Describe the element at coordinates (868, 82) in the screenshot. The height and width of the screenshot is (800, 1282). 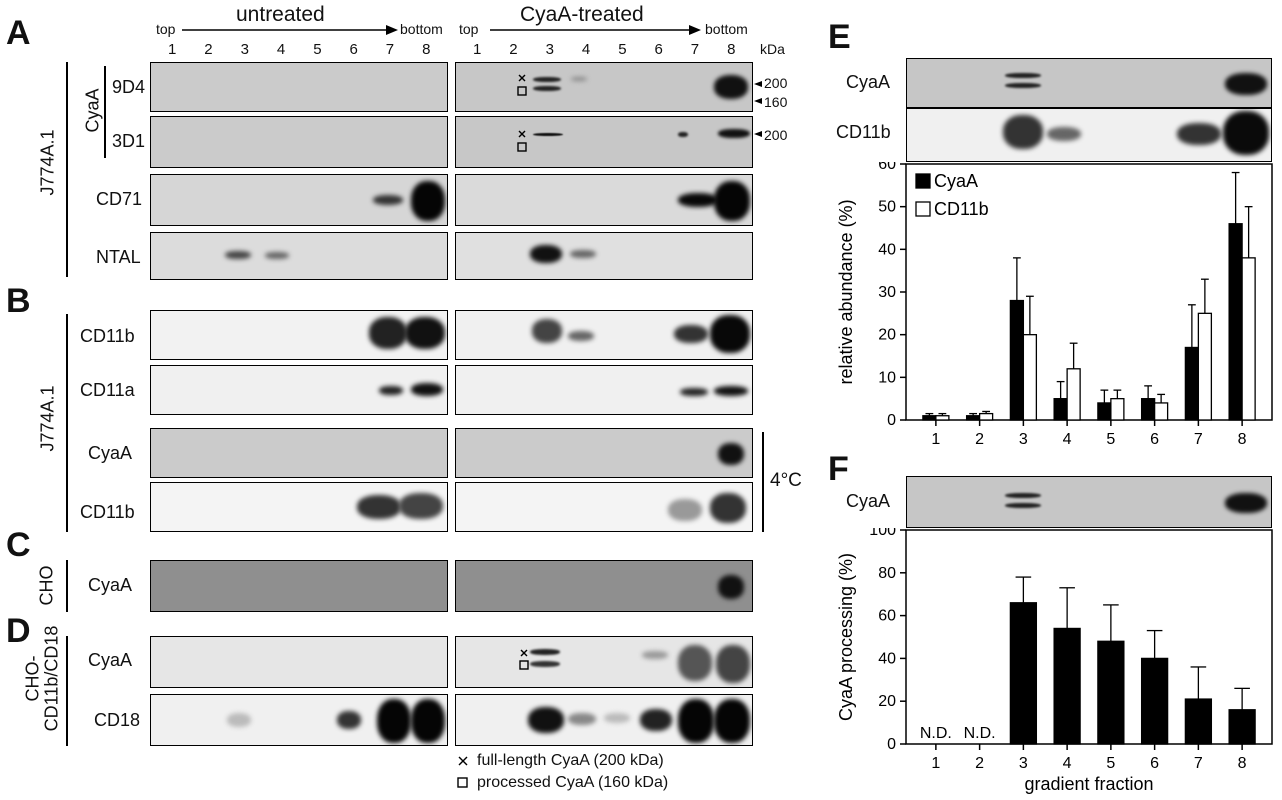
I see `e-blot-cyaa-label: CyaA` at that location.